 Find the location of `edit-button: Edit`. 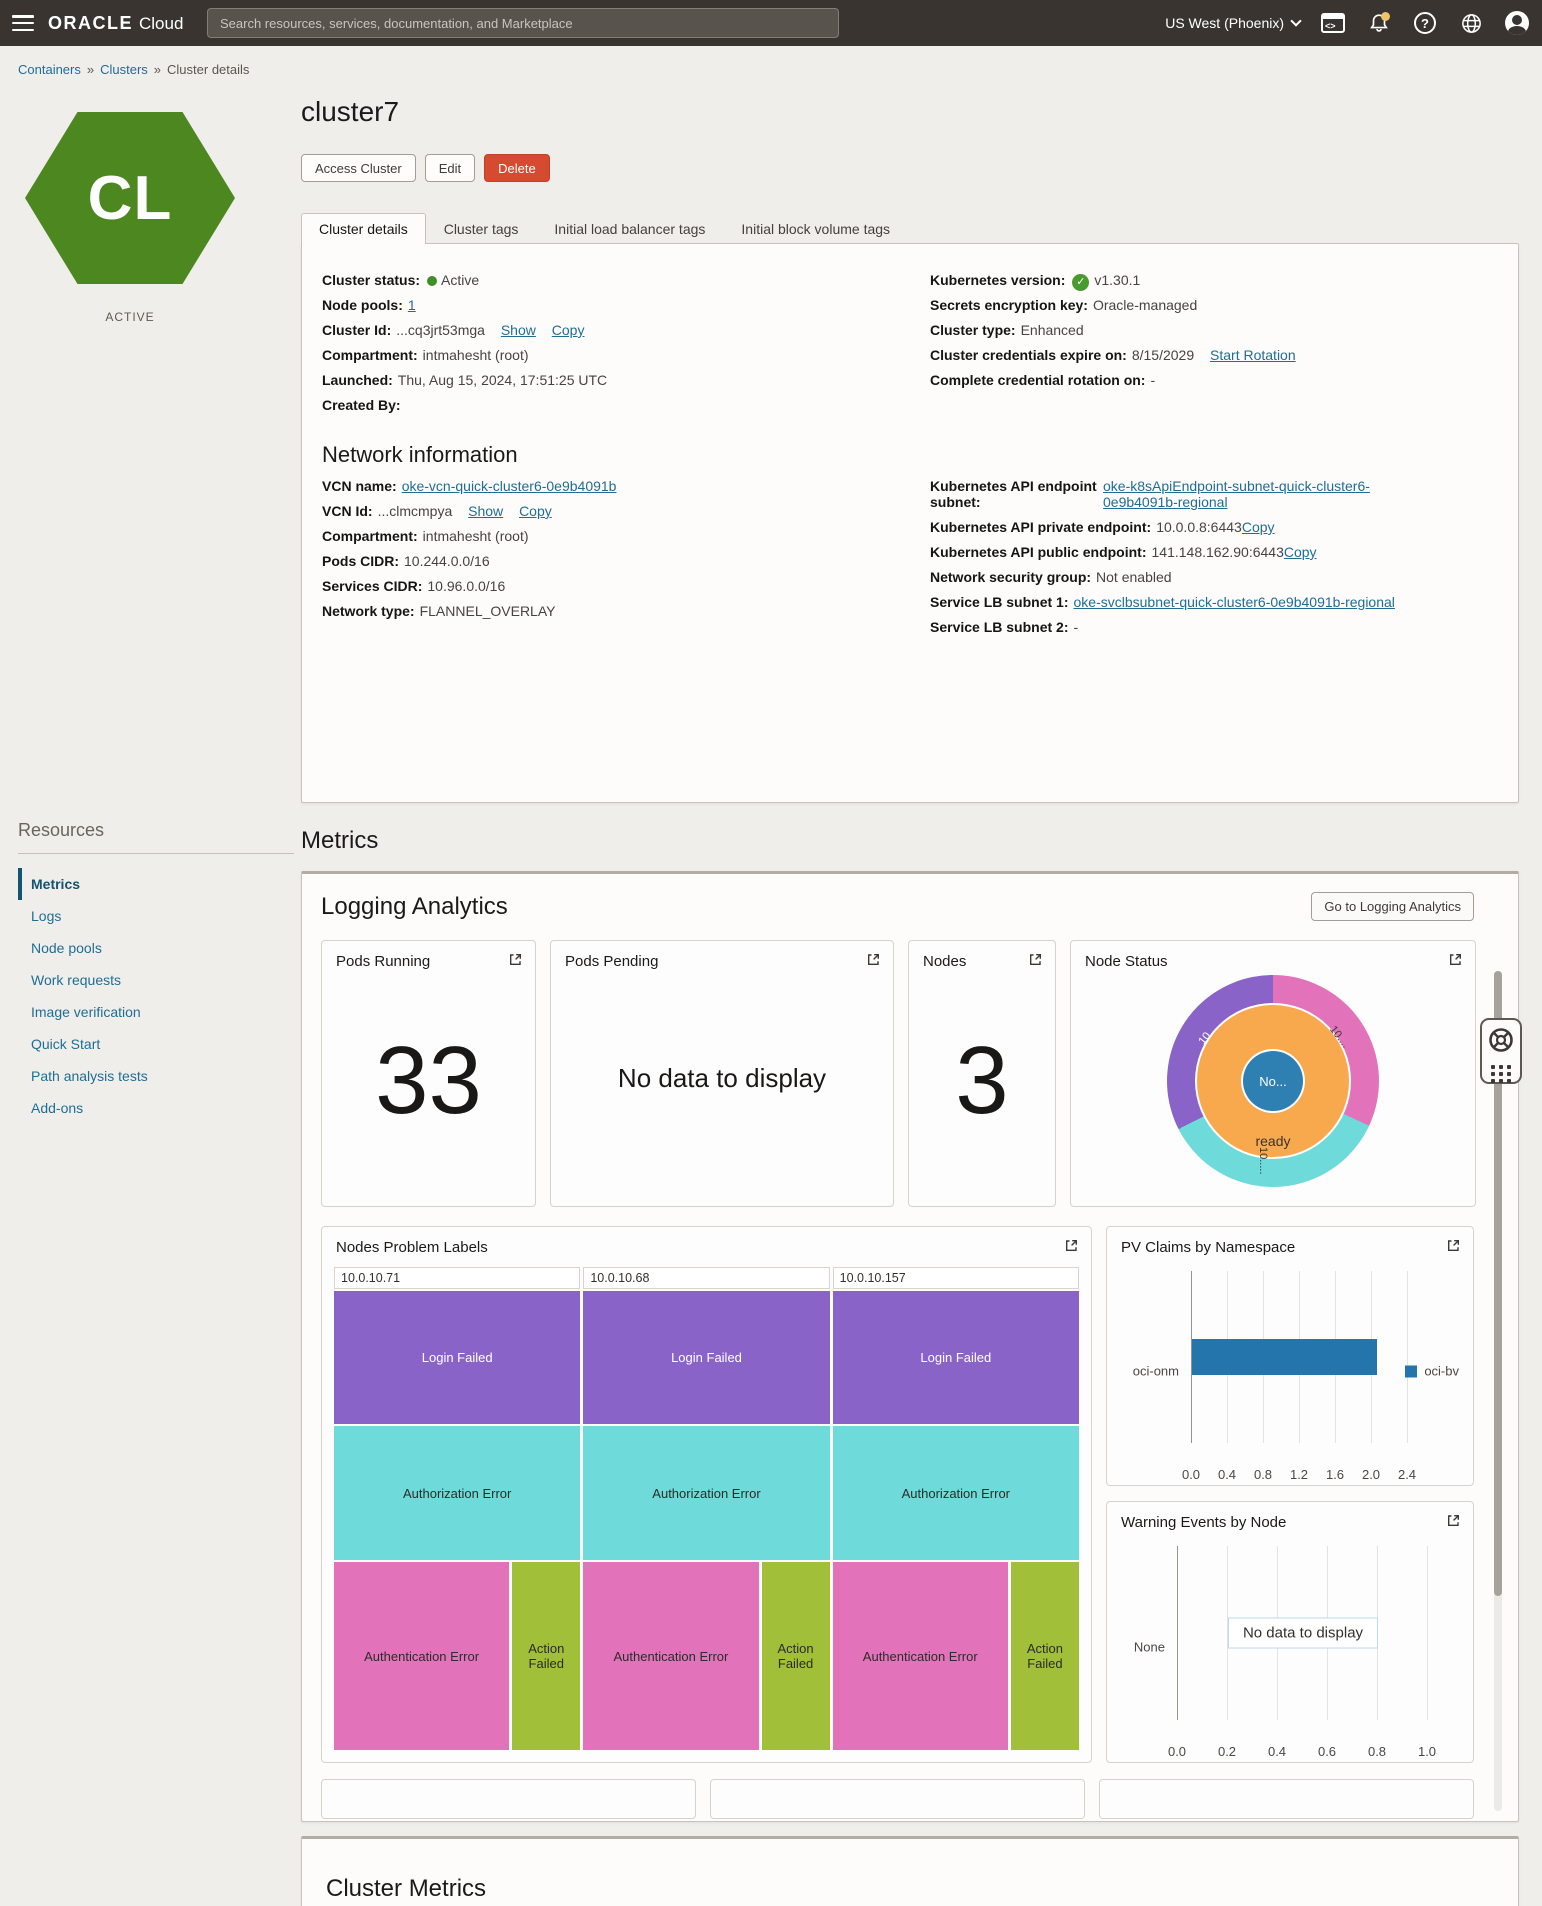

edit-button: Edit is located at coordinates (450, 168).